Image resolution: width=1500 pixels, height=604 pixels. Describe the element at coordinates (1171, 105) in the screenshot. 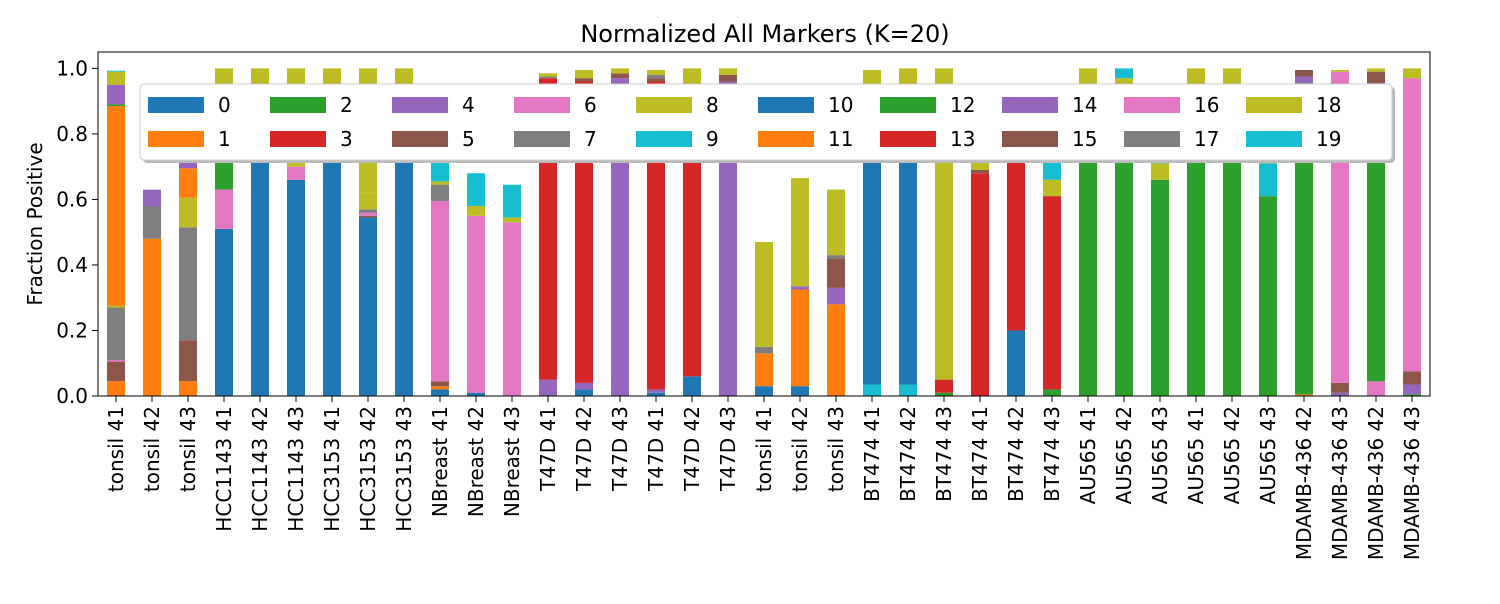

I see `legend-item: 16` at that location.